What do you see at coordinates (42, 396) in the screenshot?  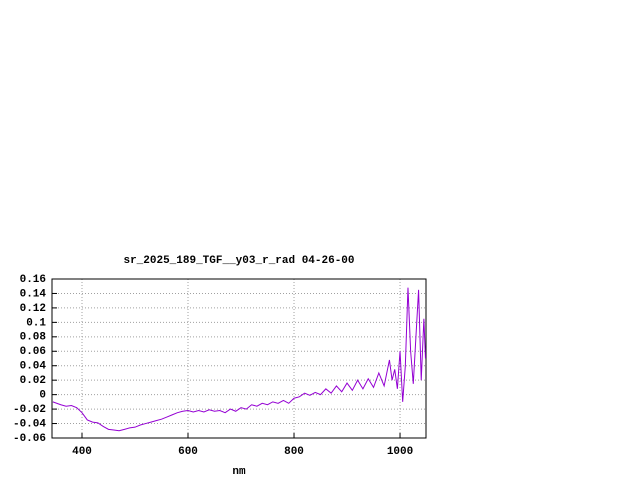 I see `y-tick-label: 0` at bounding box center [42, 396].